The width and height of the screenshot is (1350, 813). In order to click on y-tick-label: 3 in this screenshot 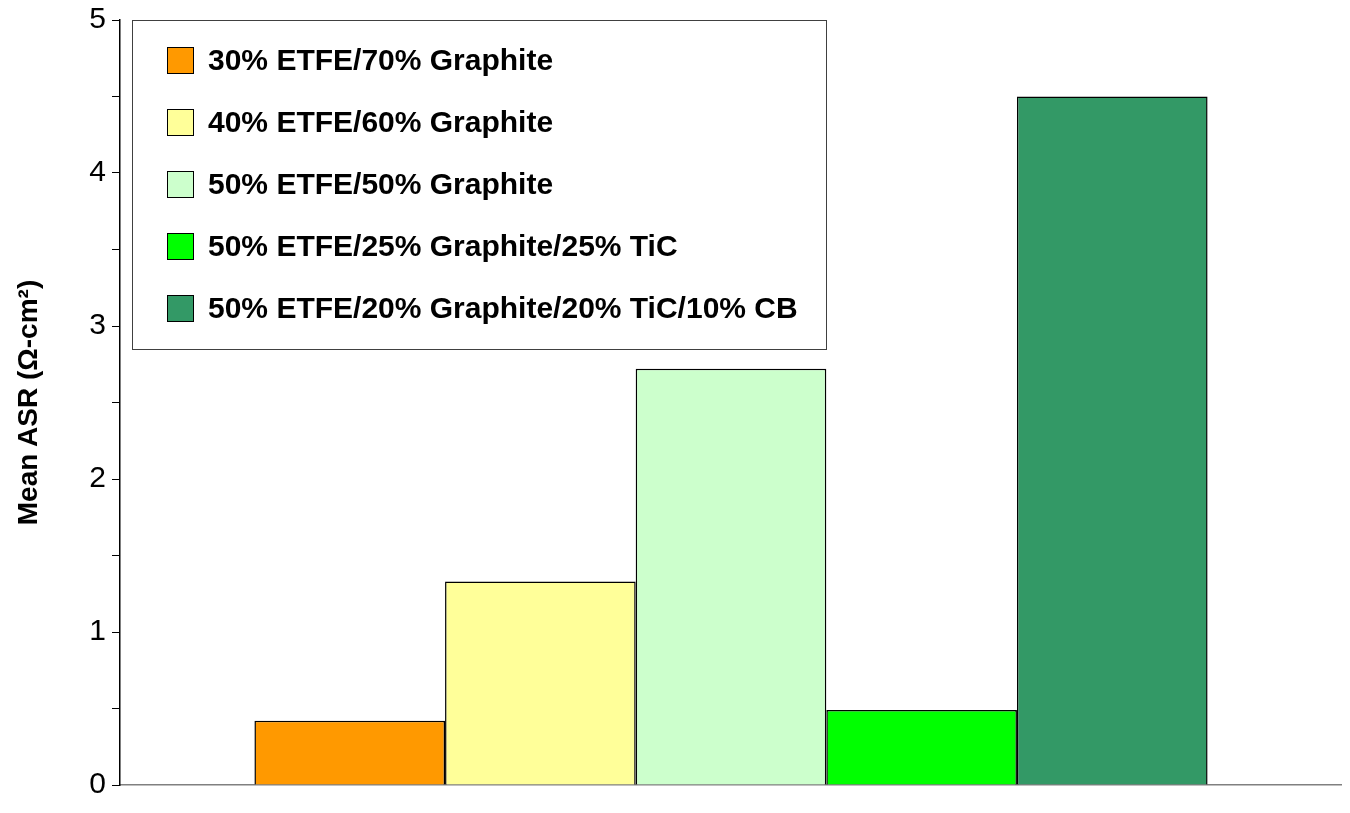, I will do `click(97, 324)`.